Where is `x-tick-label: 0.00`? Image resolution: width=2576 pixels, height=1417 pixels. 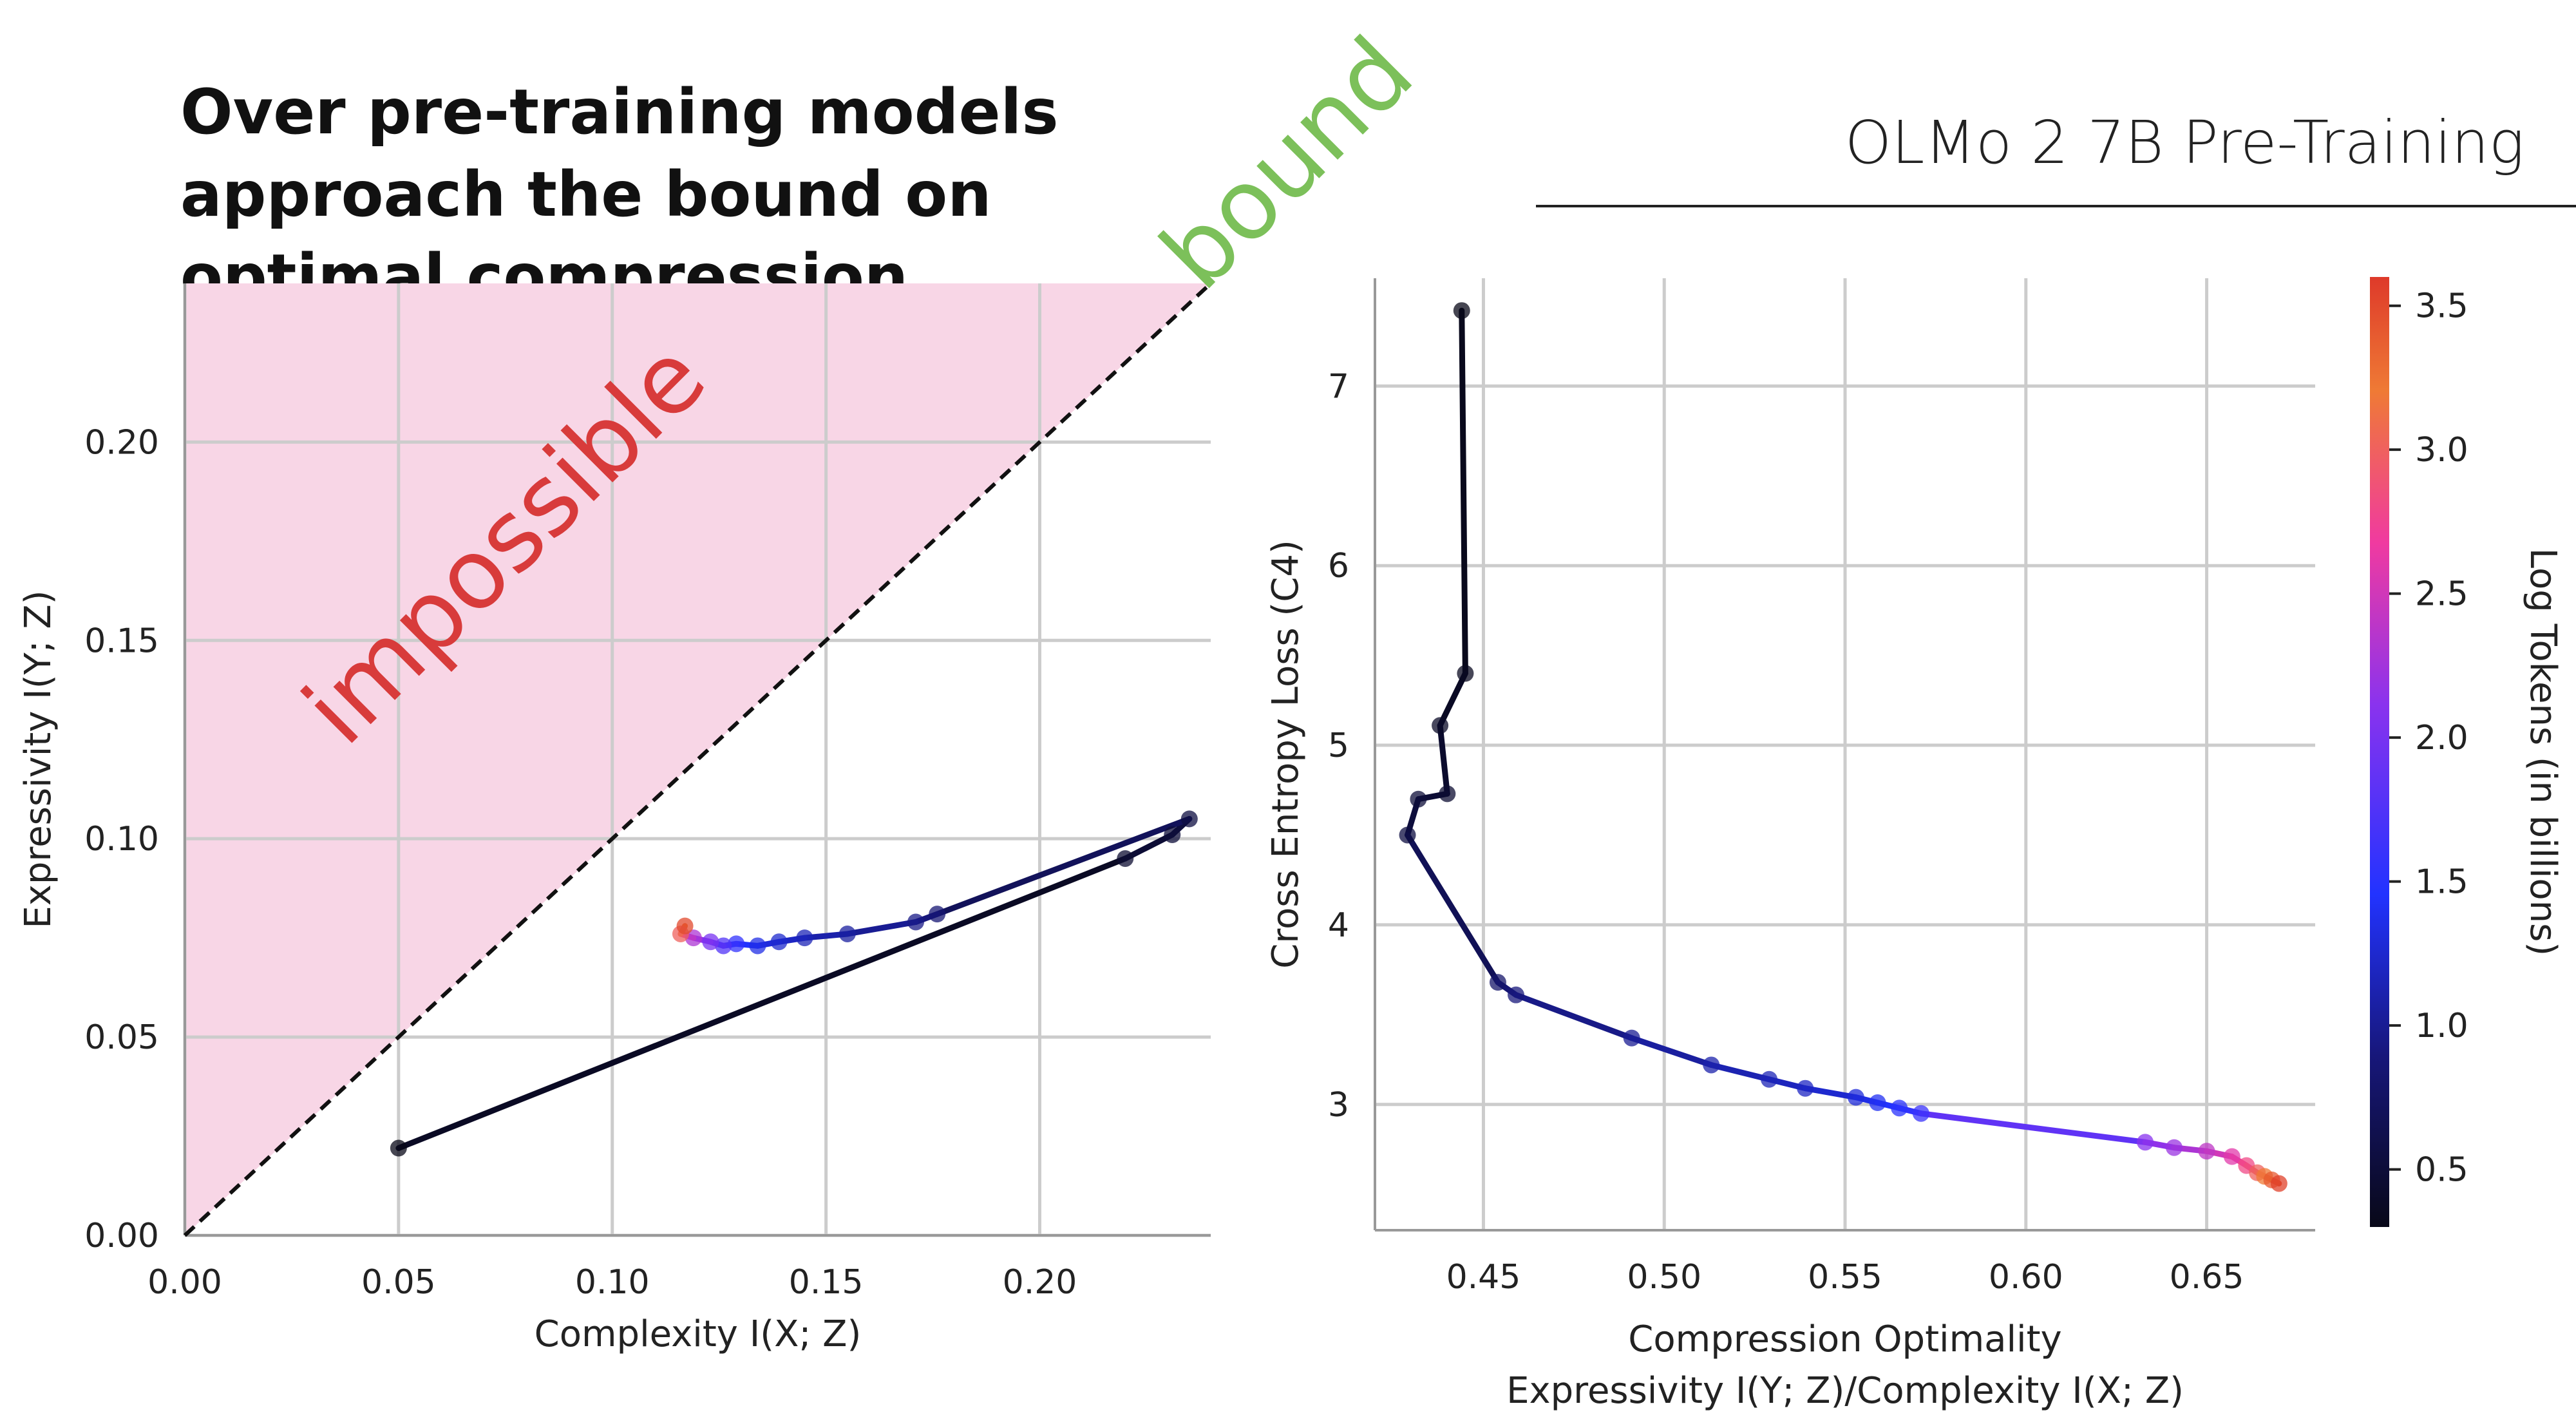
x-tick-label: 0.00 is located at coordinates (184, 1282).